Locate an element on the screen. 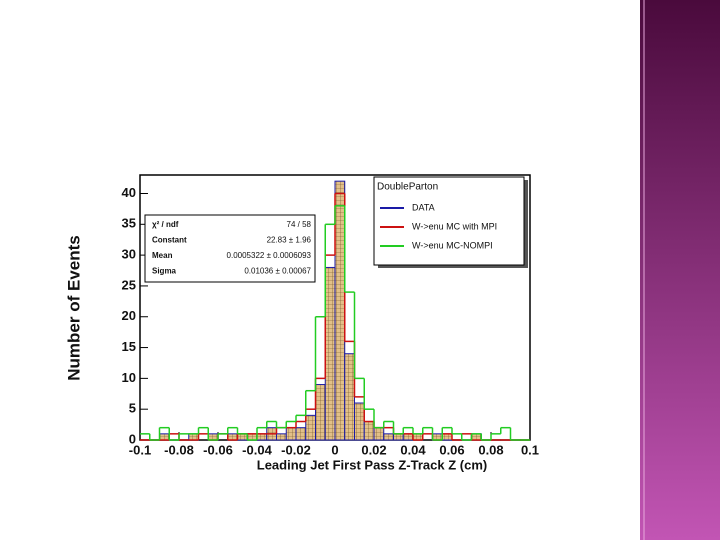 Image resolution: width=720 pixels, height=540 pixels. x-tick-label: -0.02 is located at coordinates (296, 449).